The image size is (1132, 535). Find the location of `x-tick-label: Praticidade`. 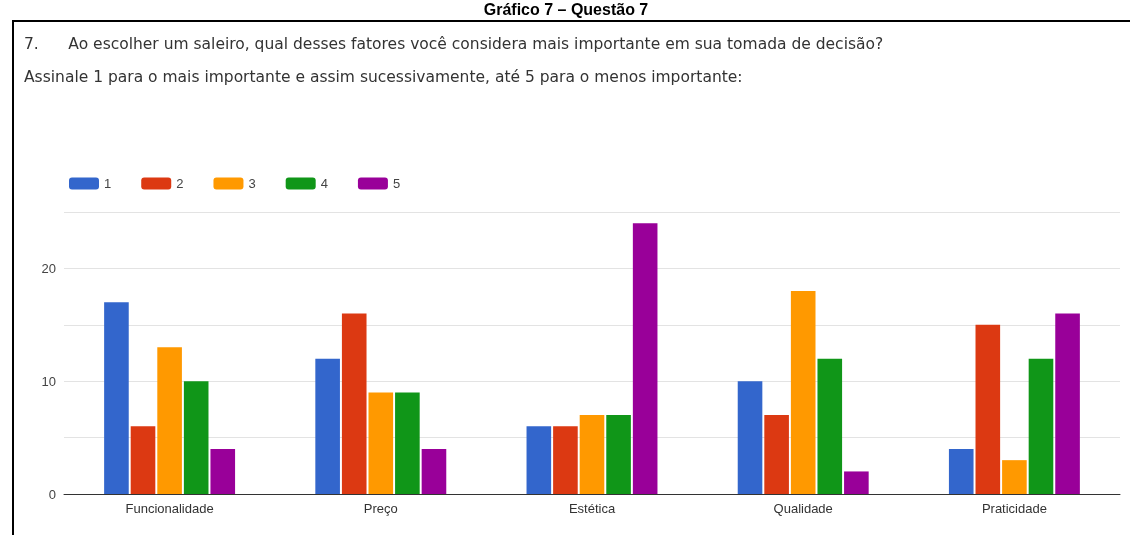

x-tick-label: Praticidade is located at coordinates (1014, 508).